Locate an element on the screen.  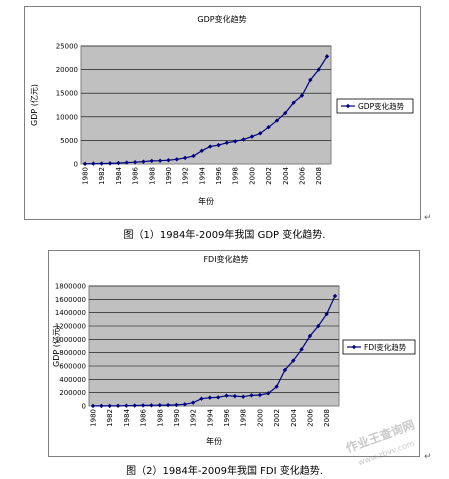
gdp-title: GDP变化趋势 is located at coordinates (221, 19).